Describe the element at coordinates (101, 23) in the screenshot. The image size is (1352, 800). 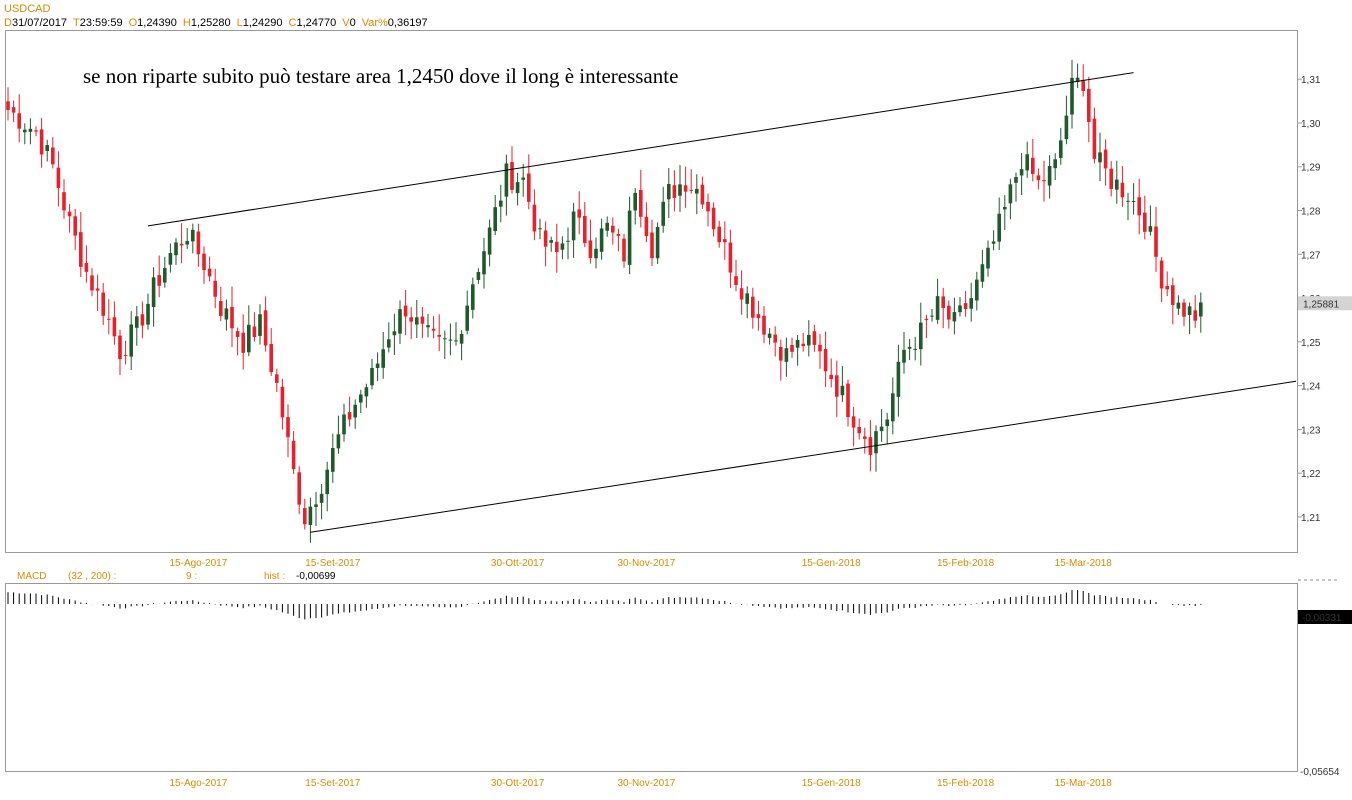
I see `readout-value: 23:59:59` at that location.